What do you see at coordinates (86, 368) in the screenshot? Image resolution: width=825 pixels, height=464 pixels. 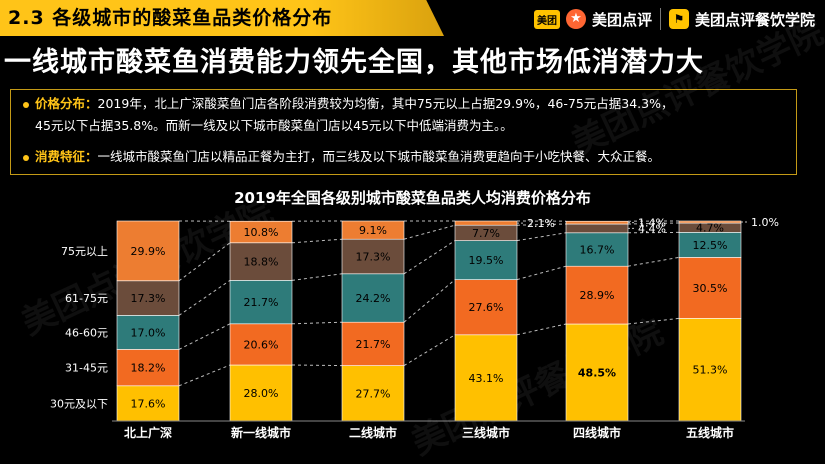 I see `legend-label: 31-45元` at bounding box center [86, 368].